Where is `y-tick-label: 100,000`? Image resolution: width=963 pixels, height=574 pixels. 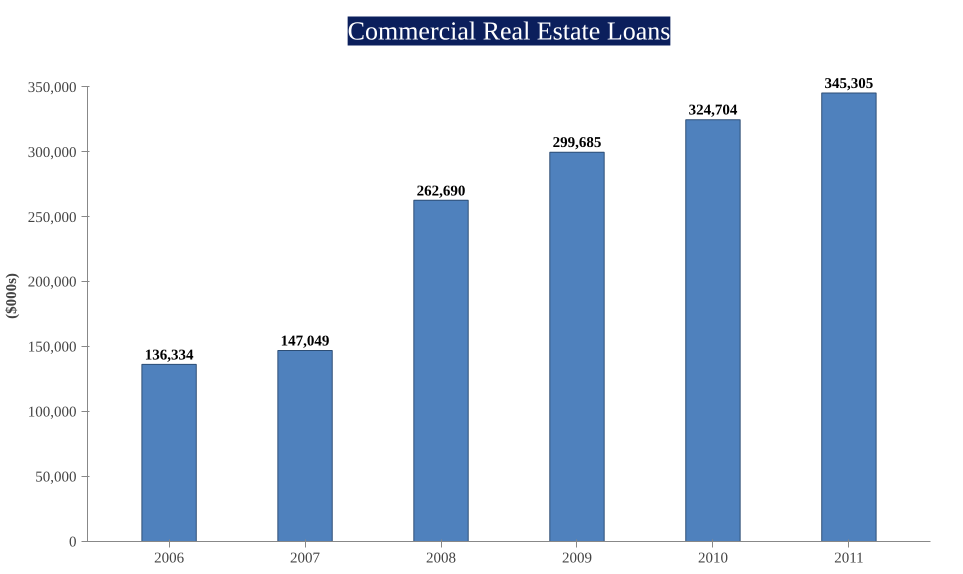
y-tick-label: 100,000 is located at coordinates (52, 412).